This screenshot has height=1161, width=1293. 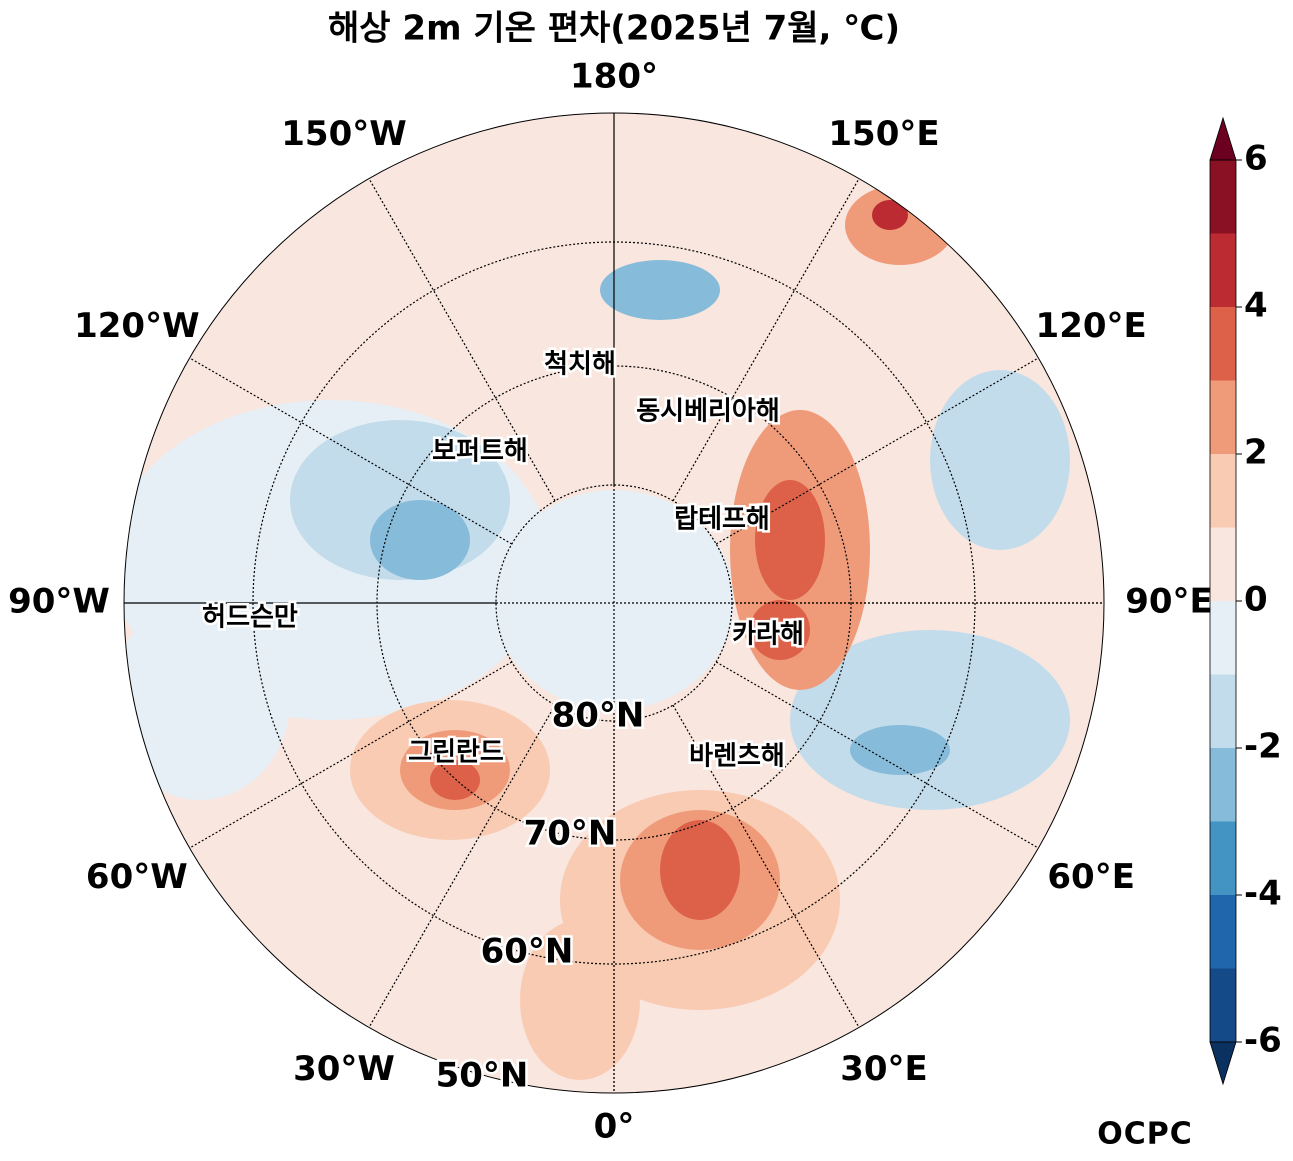 What do you see at coordinates (1091, 326) in the screenshot?
I see `longitude-label: 120°E` at bounding box center [1091, 326].